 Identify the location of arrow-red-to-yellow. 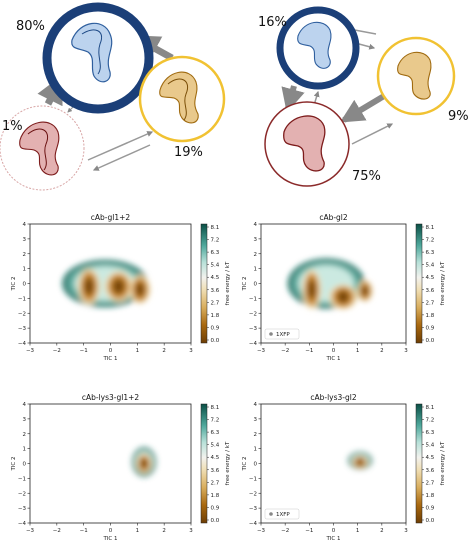
(120, 146).